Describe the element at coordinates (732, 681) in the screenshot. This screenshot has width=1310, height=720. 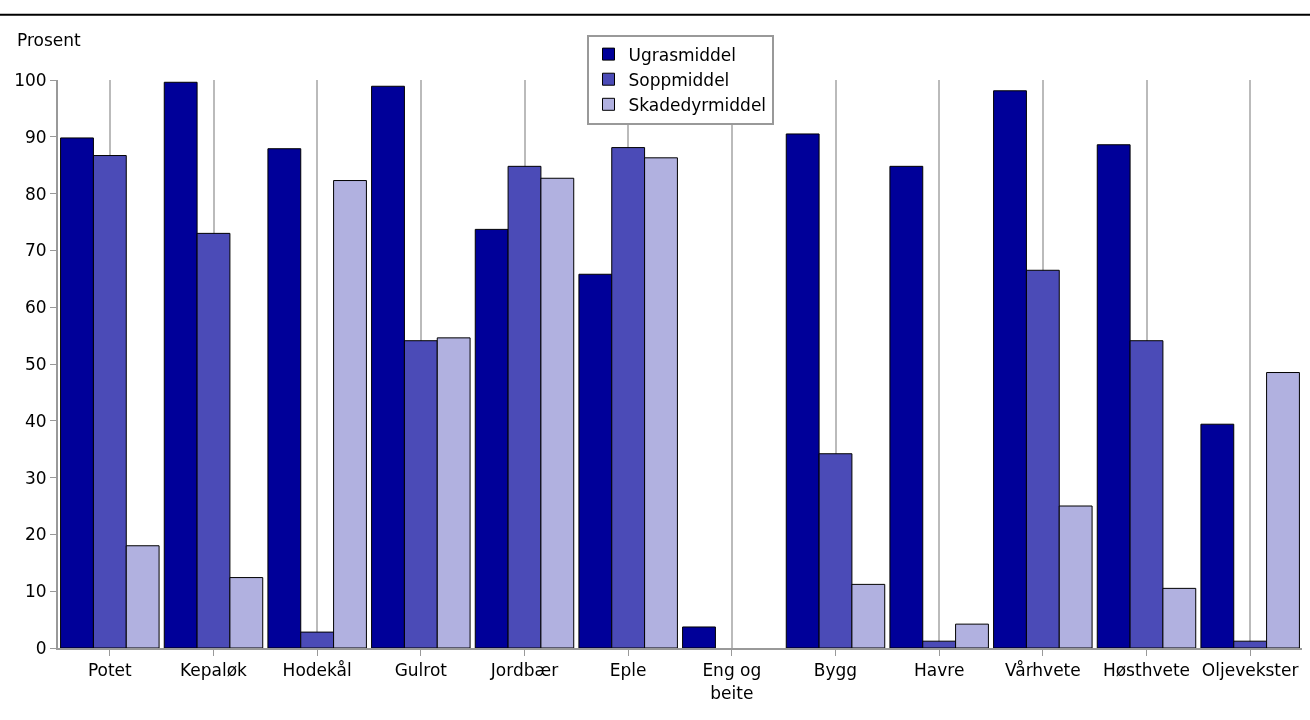
I see `x-tick-label: Eng og beite` at that location.